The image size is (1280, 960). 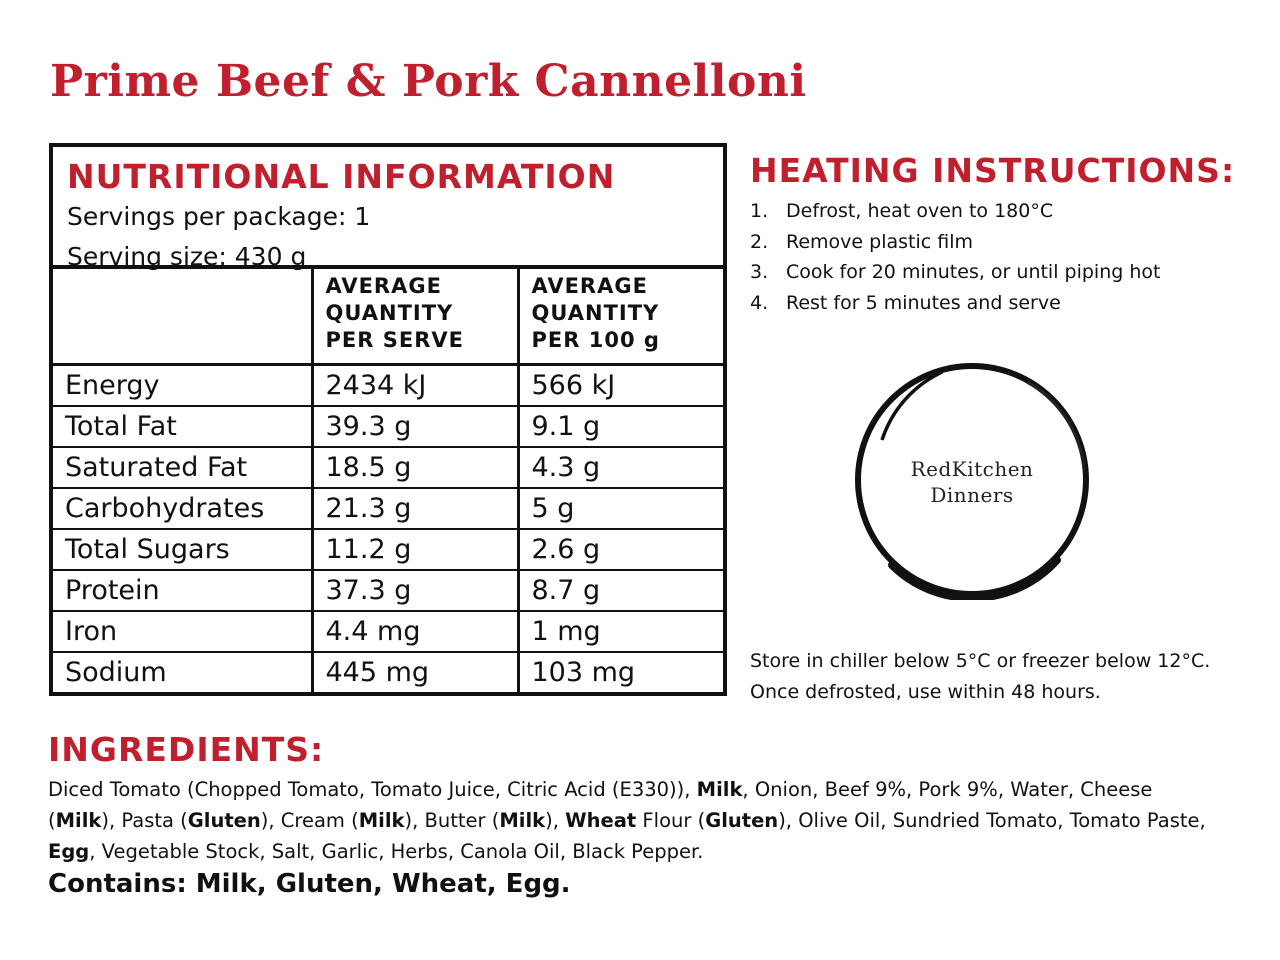 What do you see at coordinates (69, 851) in the screenshot?
I see `allergen-ingredient: Egg` at bounding box center [69, 851].